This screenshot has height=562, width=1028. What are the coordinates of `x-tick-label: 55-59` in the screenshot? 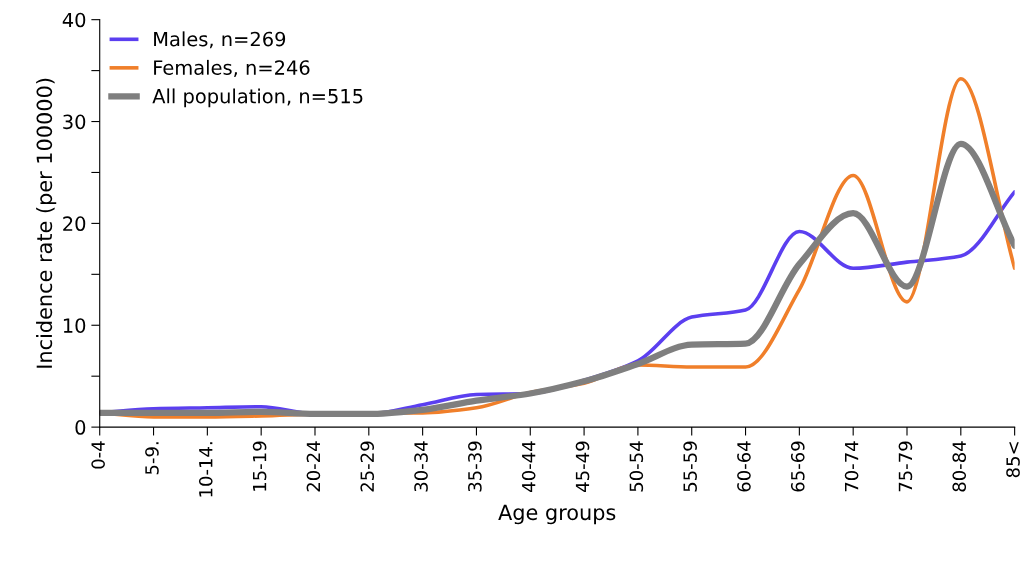 It's located at (690, 466).